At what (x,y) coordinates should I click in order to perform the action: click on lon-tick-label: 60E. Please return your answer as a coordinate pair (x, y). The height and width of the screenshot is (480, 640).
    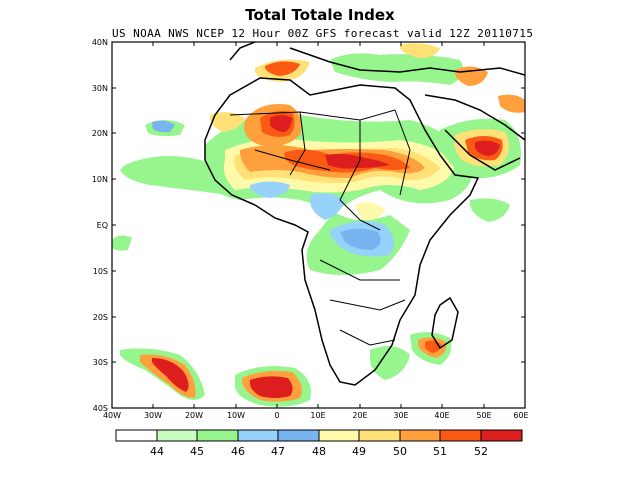
    Looking at the image, I should click on (520, 415).